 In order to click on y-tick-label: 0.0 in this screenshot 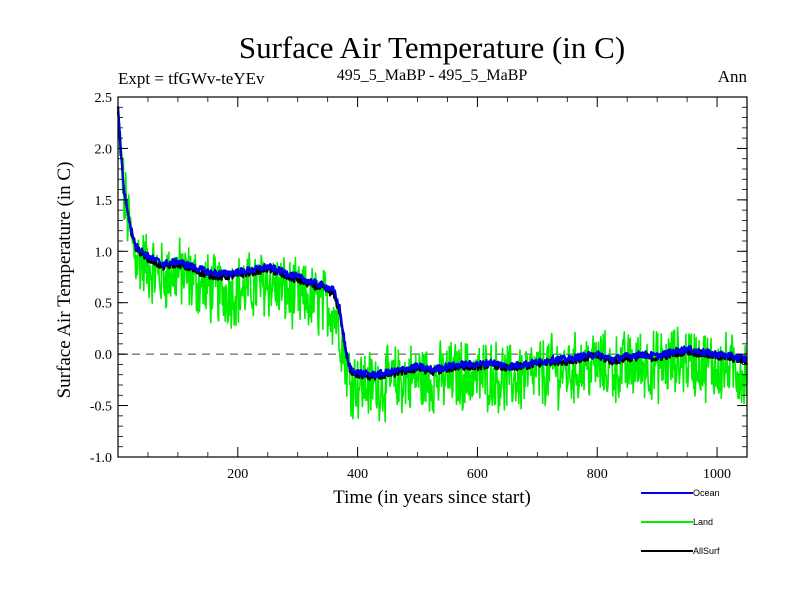, I will do `click(104, 355)`.